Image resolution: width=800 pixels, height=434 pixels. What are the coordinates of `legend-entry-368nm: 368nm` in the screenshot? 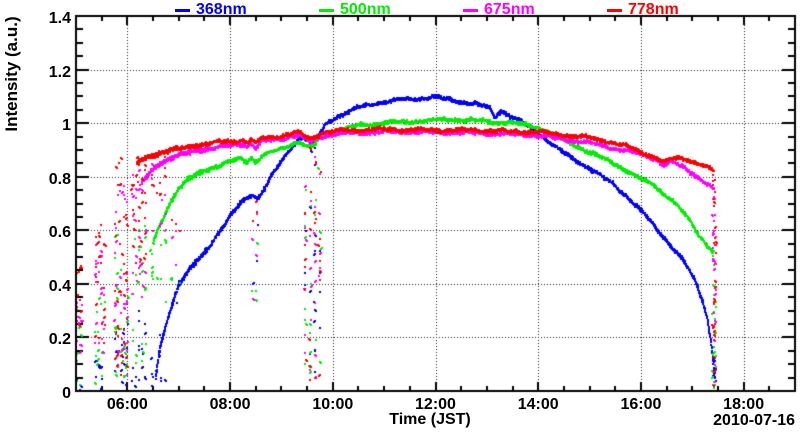 It's located at (211, 10).